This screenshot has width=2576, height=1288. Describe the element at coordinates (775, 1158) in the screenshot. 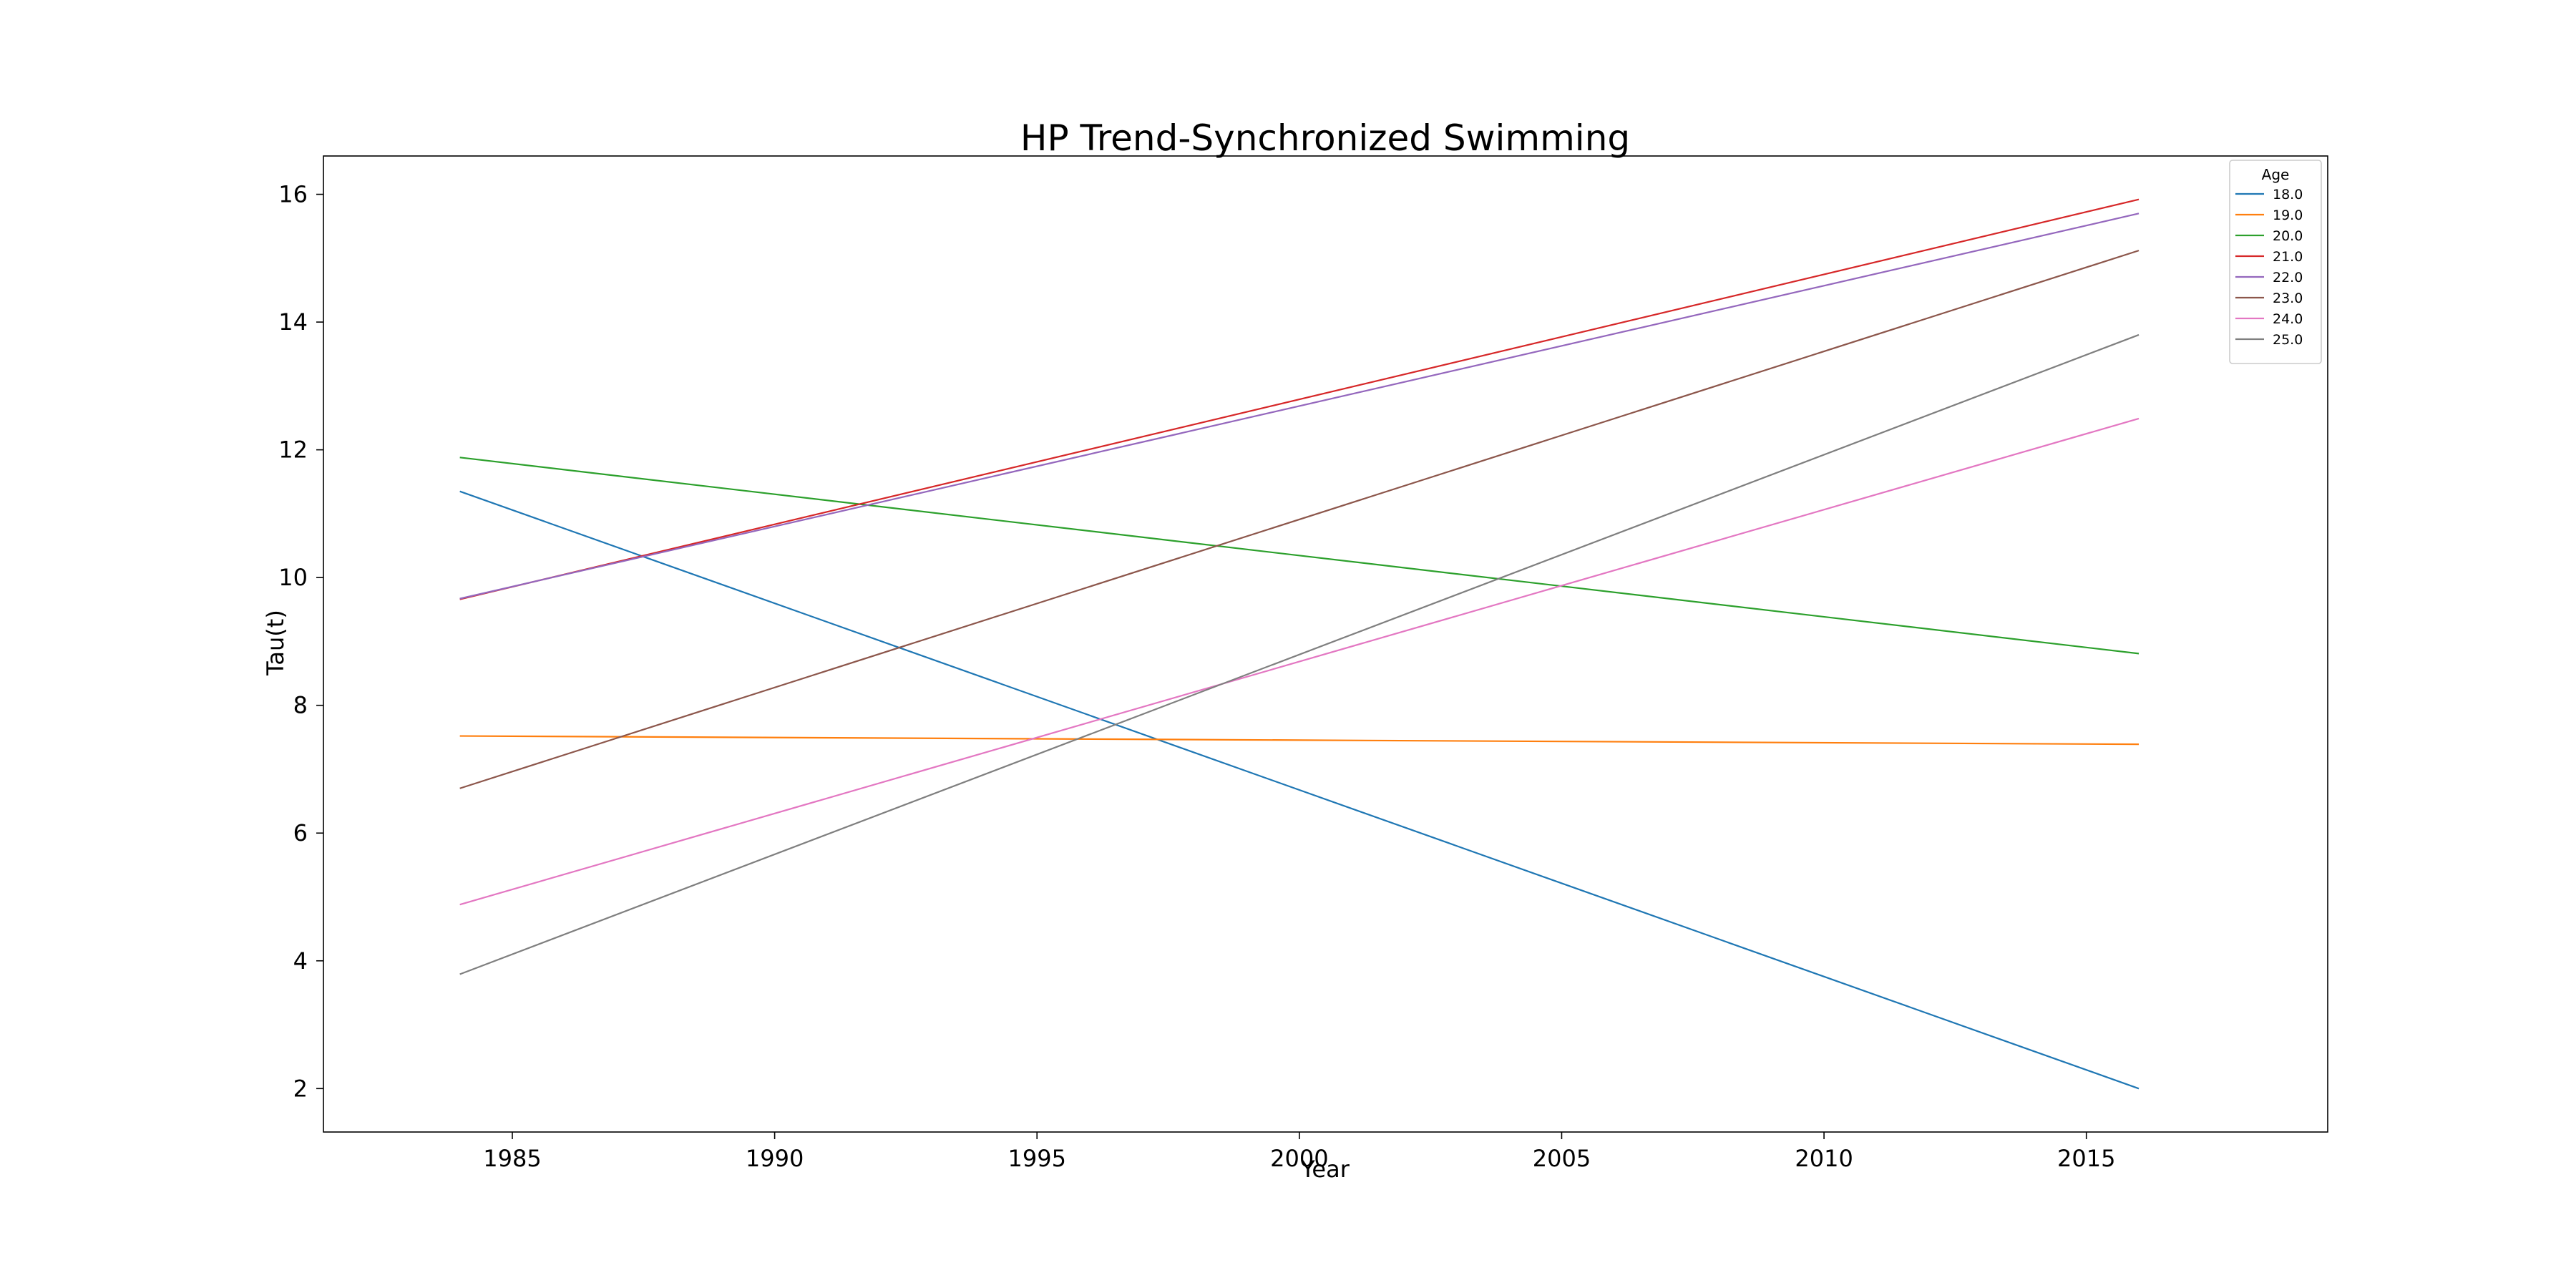

I see `x-tick-label: 1990` at that location.